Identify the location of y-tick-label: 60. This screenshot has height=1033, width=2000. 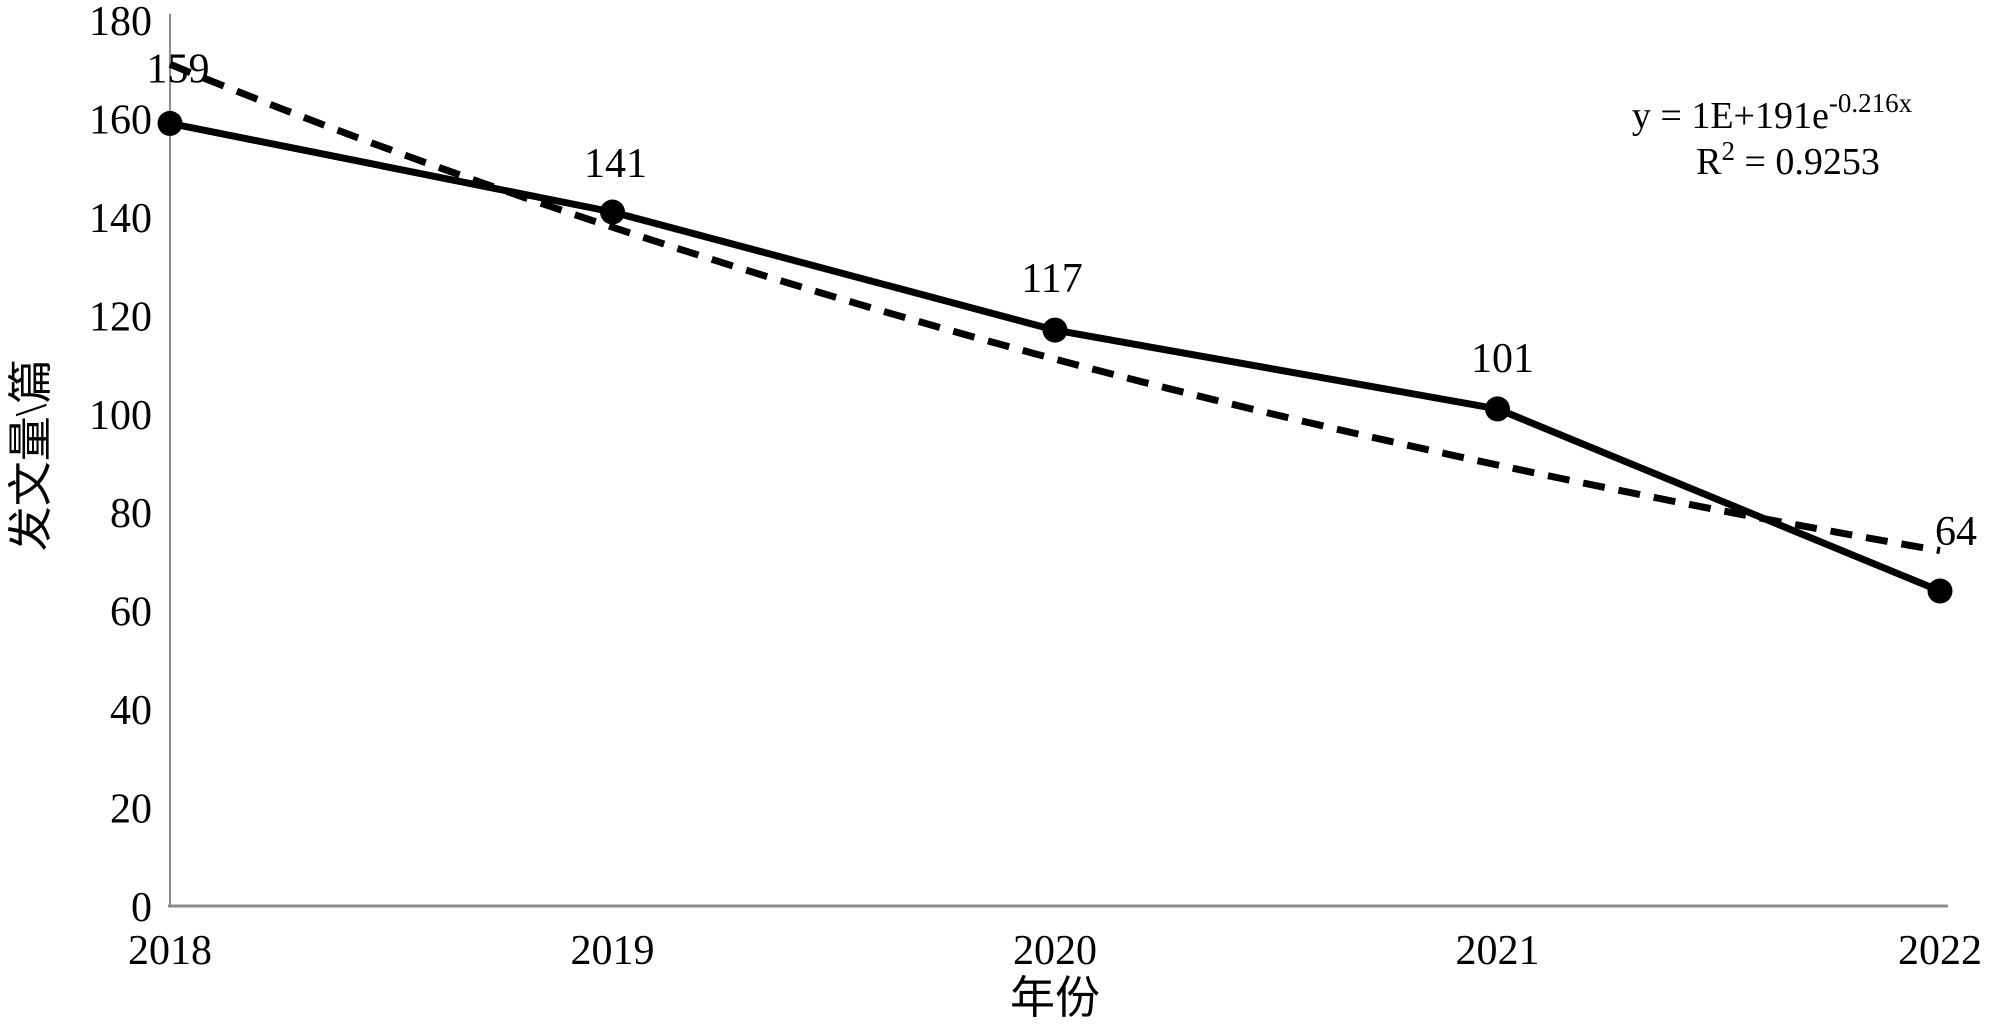
(131, 613).